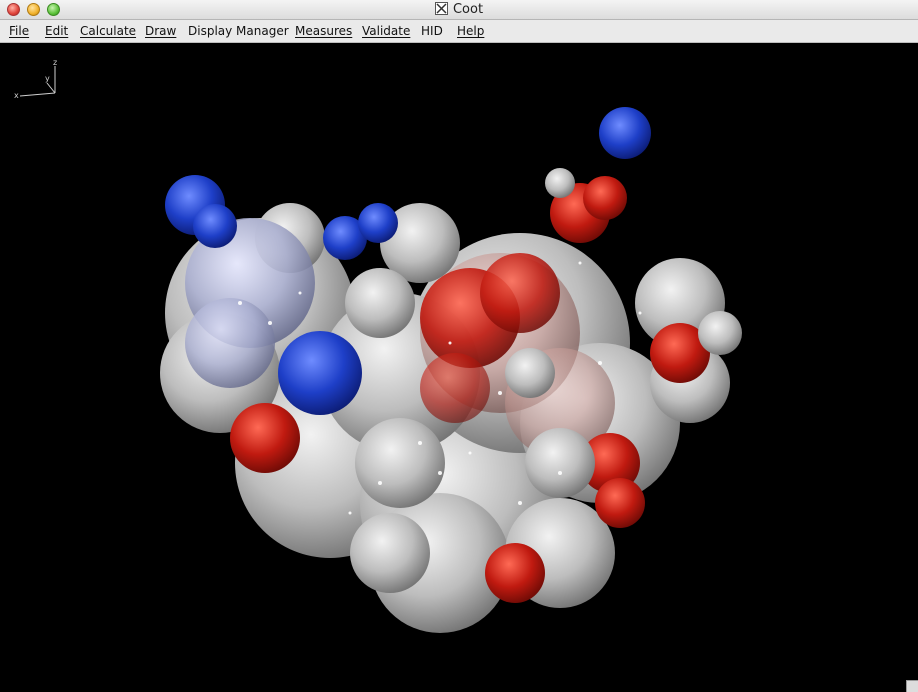  Describe the element at coordinates (53, 9) in the screenshot. I see `zoom-window-button` at that location.